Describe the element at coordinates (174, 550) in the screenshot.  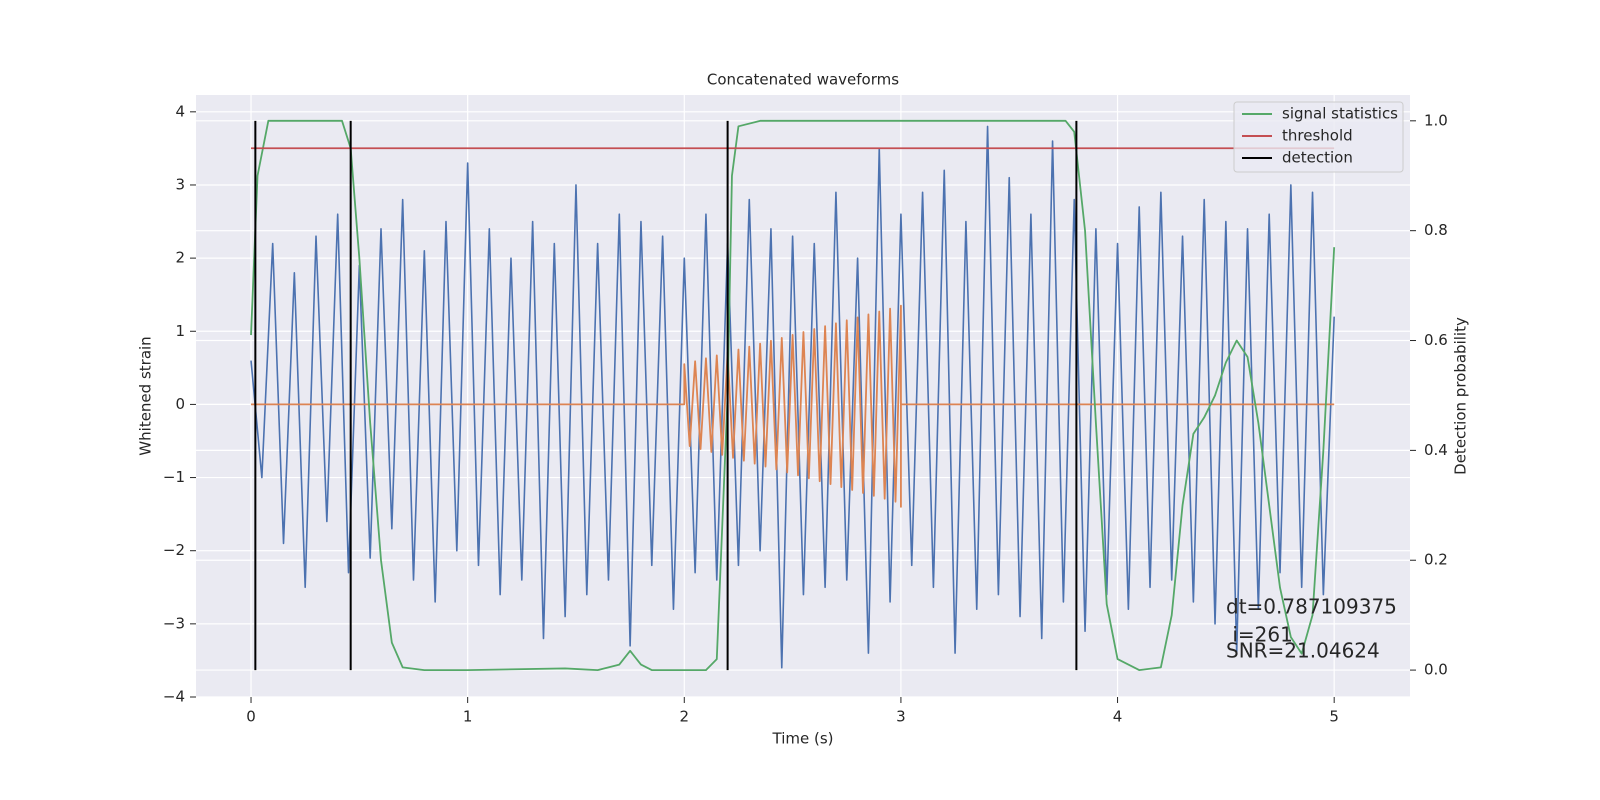
I see `y-tick-label: −2` at that location.